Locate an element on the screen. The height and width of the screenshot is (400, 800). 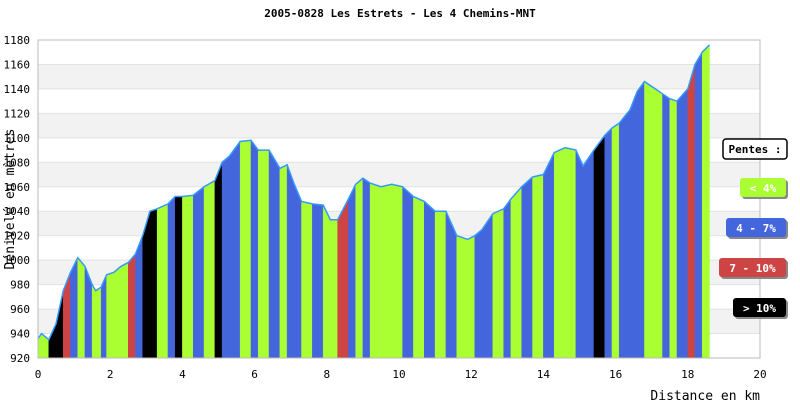
legend-title: Pentes : is located at coordinates (755, 149).